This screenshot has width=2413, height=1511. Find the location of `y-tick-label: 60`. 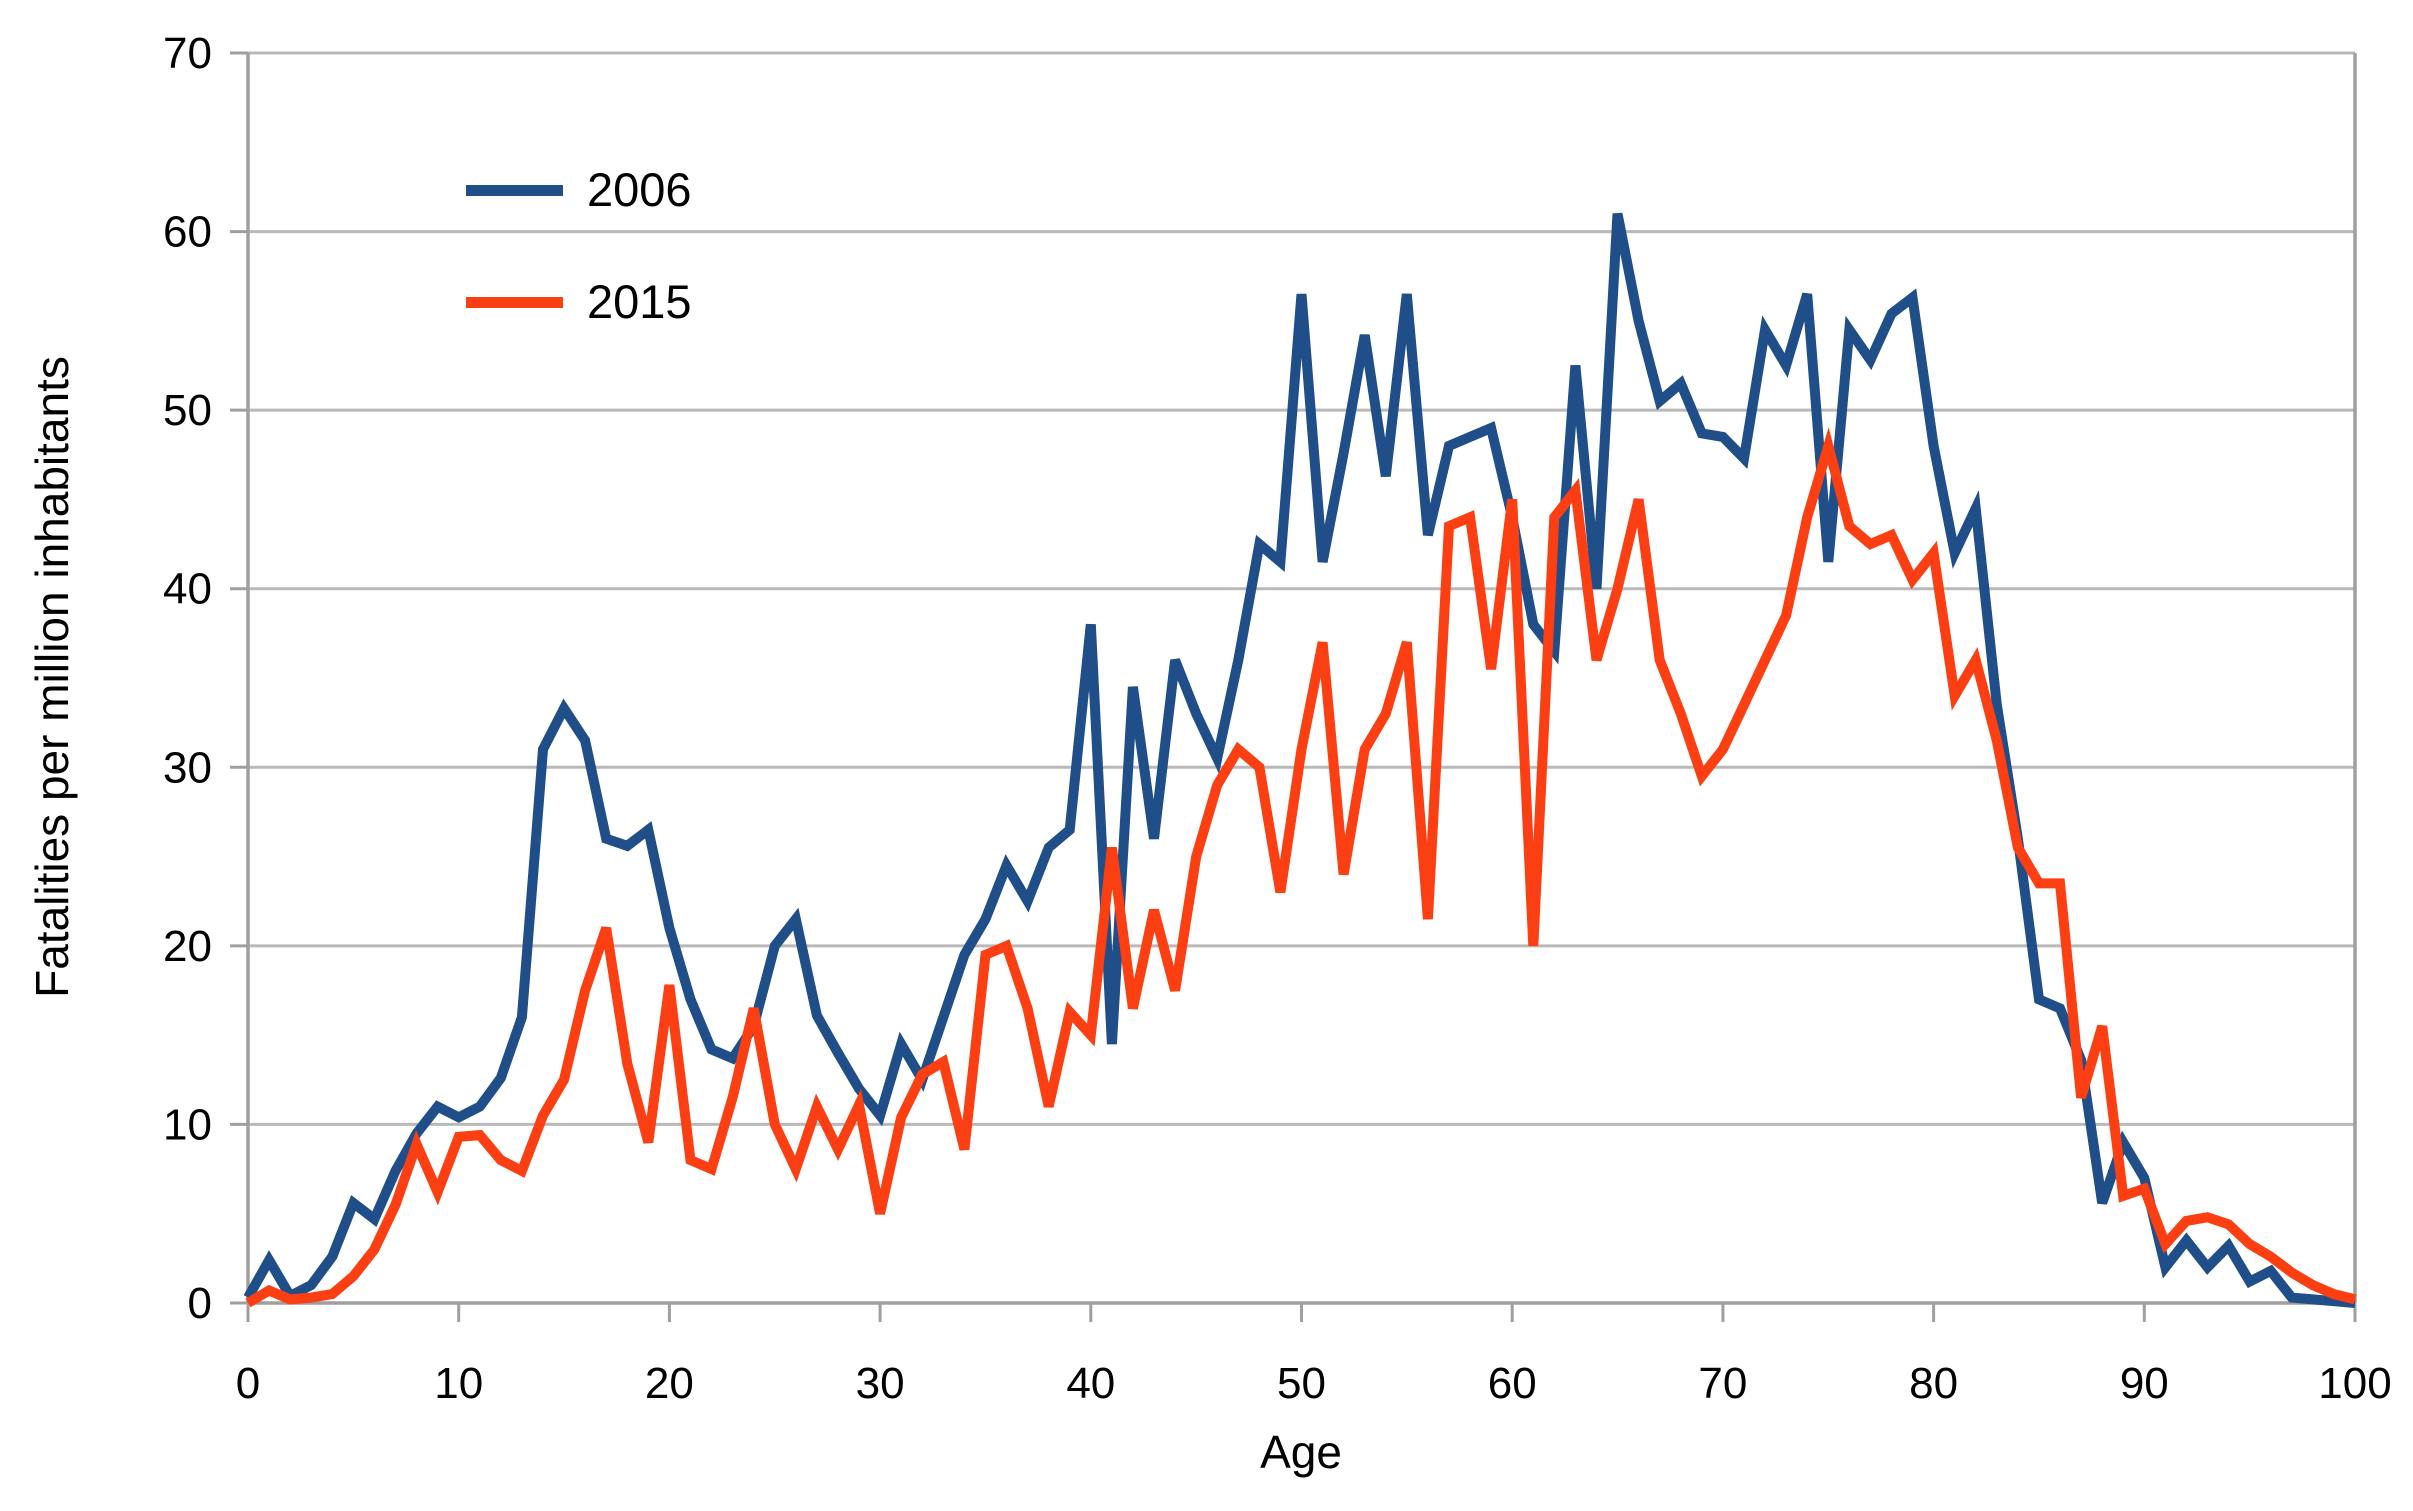

y-tick-label: 60 is located at coordinates (187, 232).